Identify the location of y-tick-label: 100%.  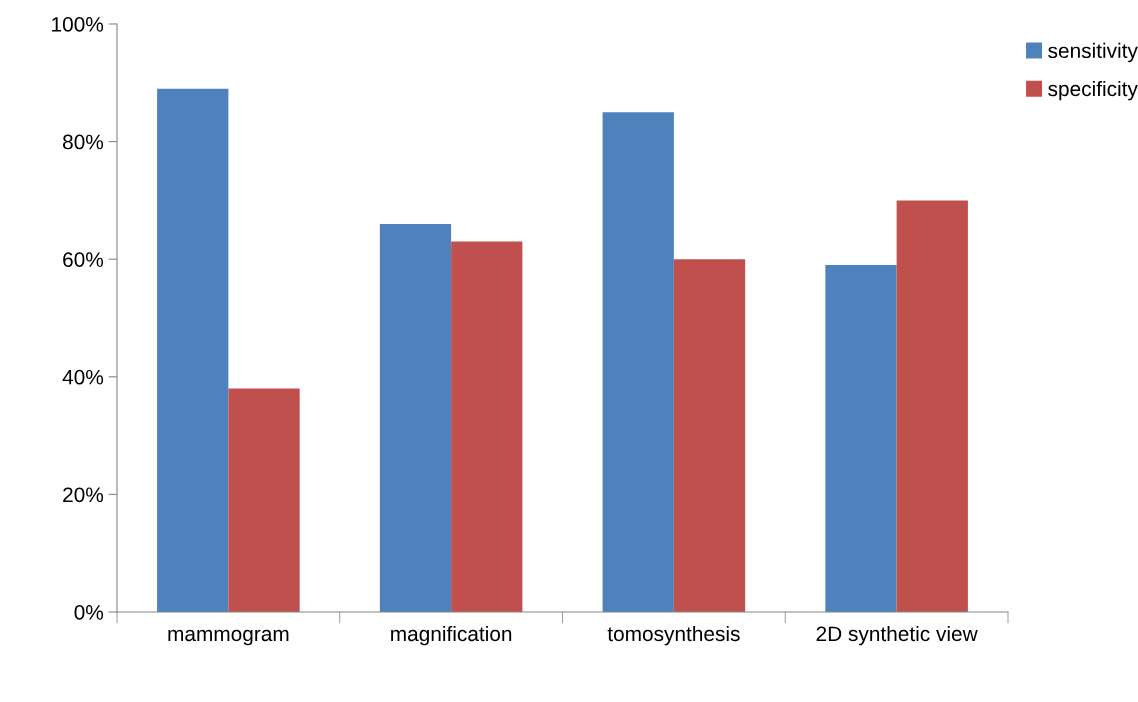
(78, 24).